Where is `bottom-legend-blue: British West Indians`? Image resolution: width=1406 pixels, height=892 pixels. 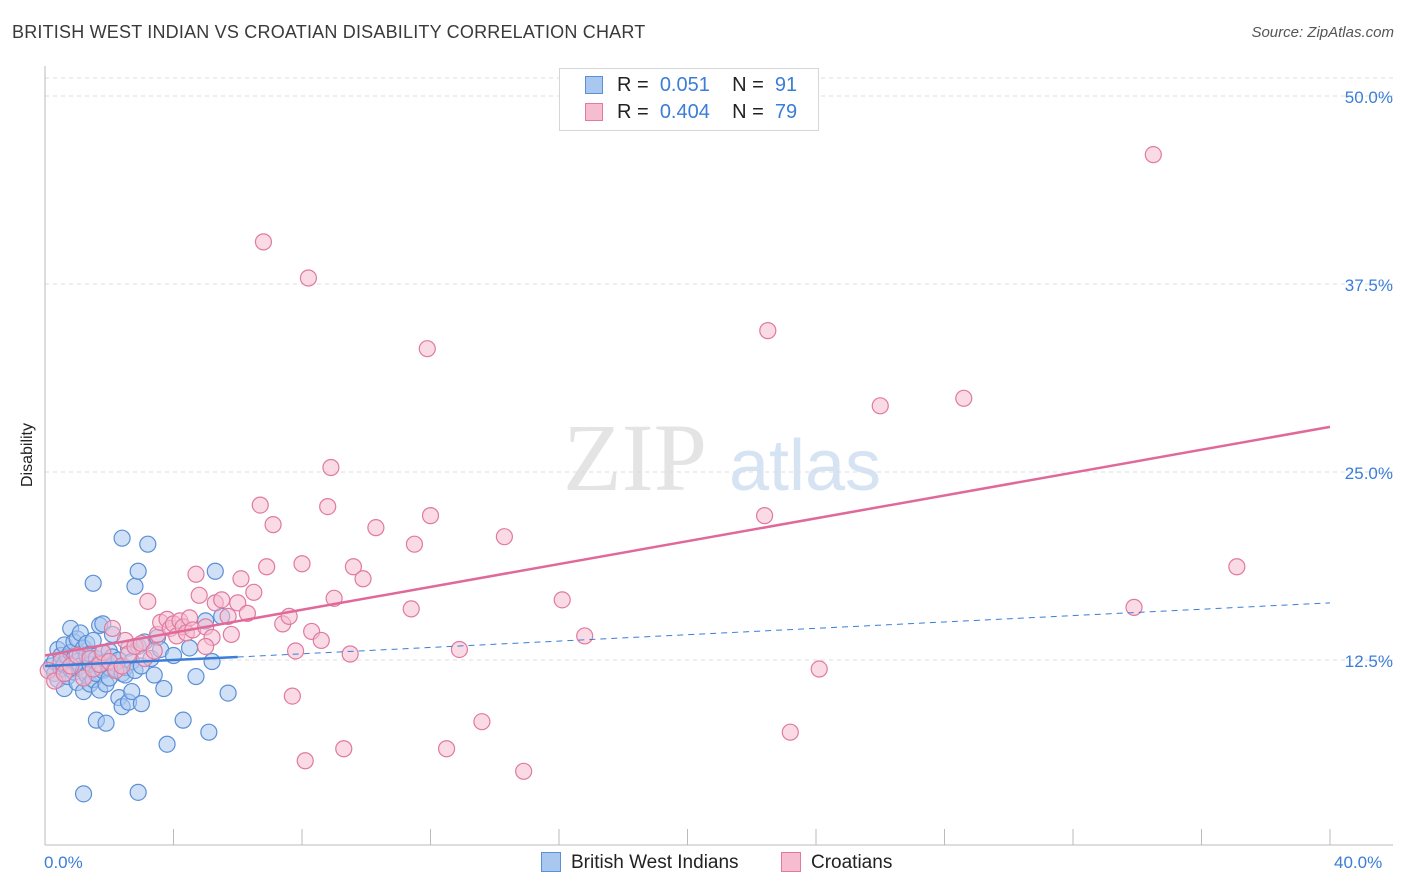
bottom-legend-blue: British West Indians is located at coordinates (640, 863).